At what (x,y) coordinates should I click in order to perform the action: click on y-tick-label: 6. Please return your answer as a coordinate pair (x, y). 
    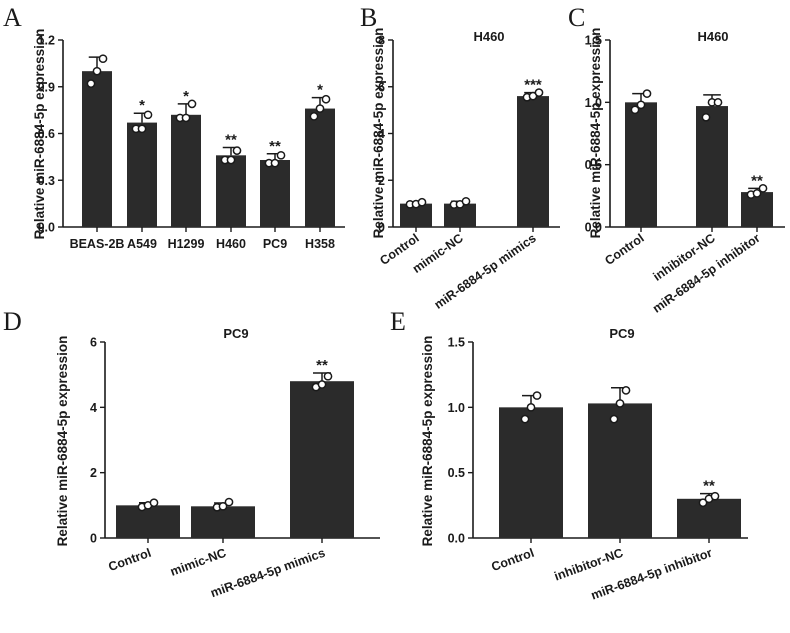
    Looking at the image, I should click on (381, 87).